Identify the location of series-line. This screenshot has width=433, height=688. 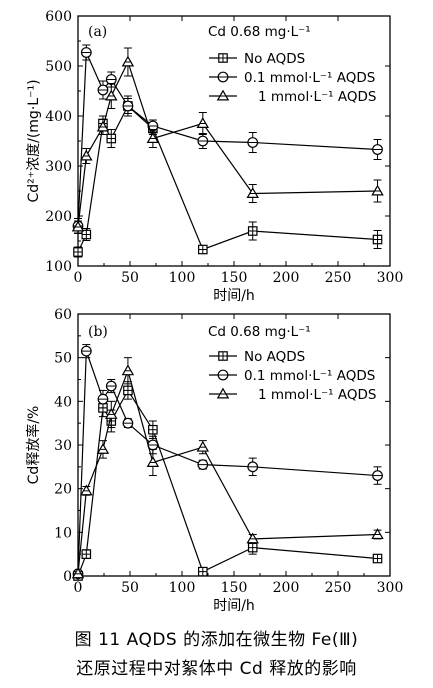
(227, 179).